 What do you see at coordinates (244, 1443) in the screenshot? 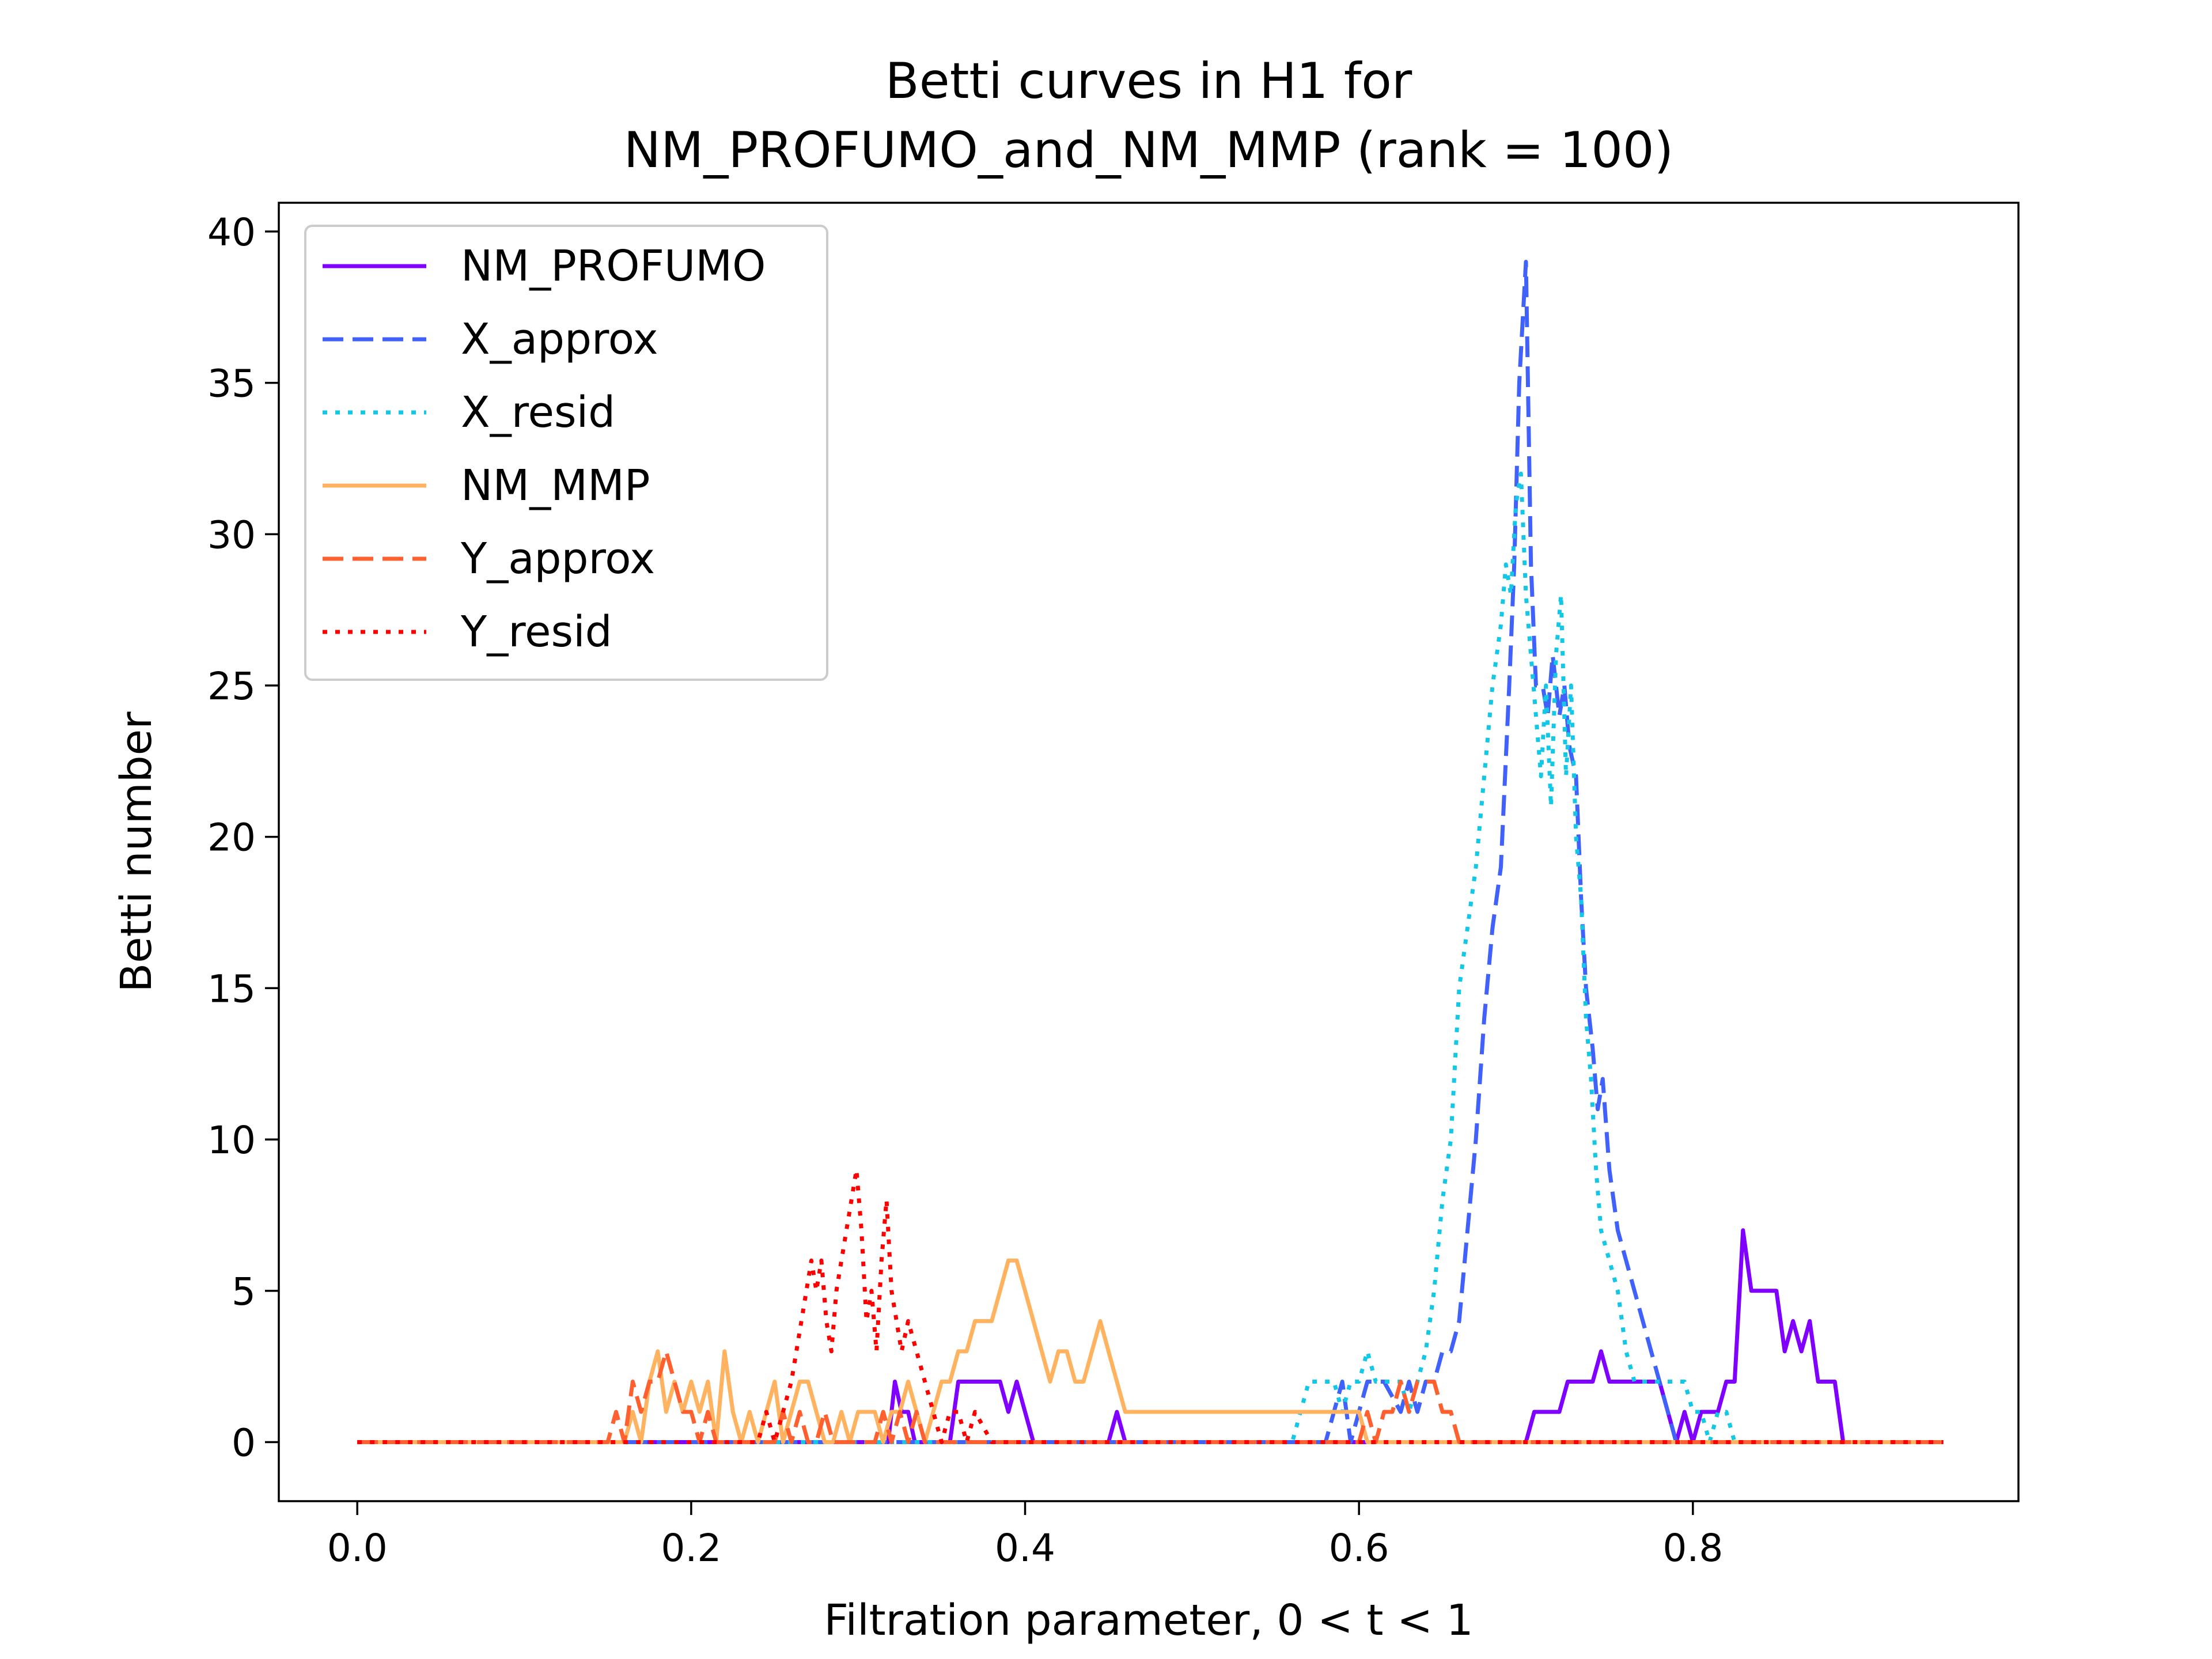
I see `y-tick-label: 0` at bounding box center [244, 1443].